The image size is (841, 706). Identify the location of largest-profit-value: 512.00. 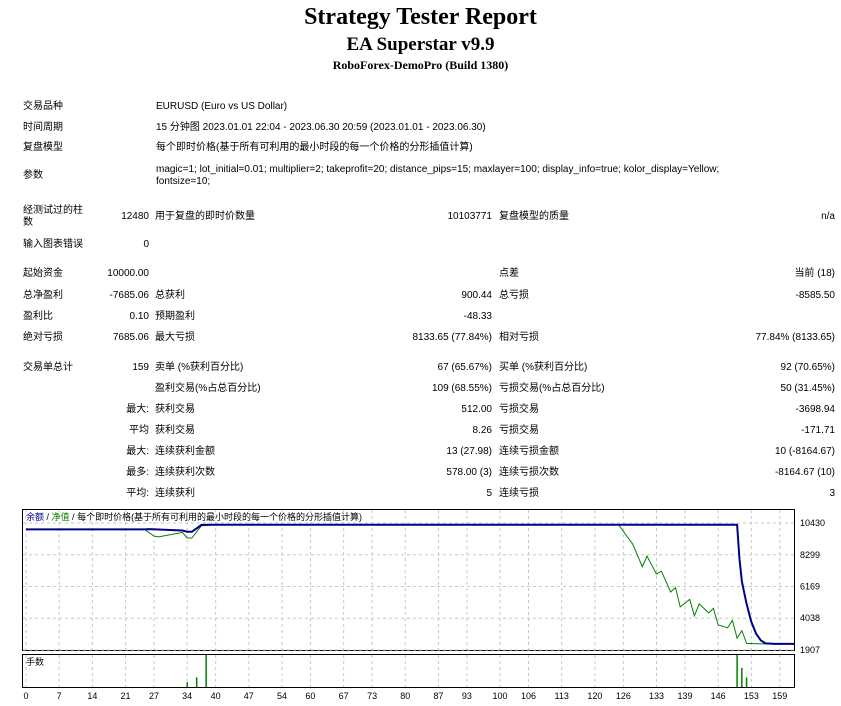
(476, 409).